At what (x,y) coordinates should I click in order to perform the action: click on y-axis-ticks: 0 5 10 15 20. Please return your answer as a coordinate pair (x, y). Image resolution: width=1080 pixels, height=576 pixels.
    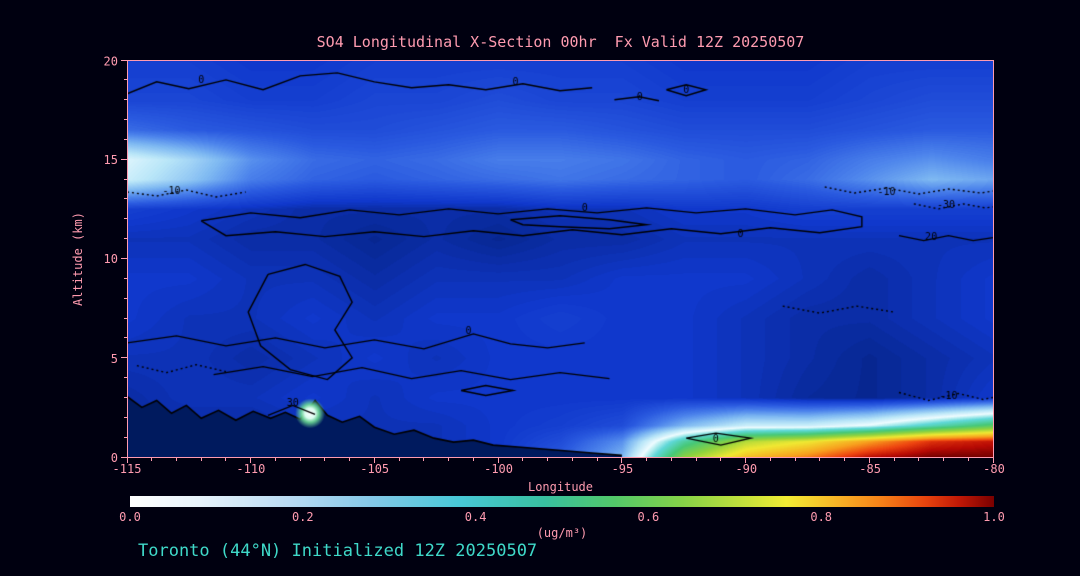
    Looking at the image, I should click on (104, 259).